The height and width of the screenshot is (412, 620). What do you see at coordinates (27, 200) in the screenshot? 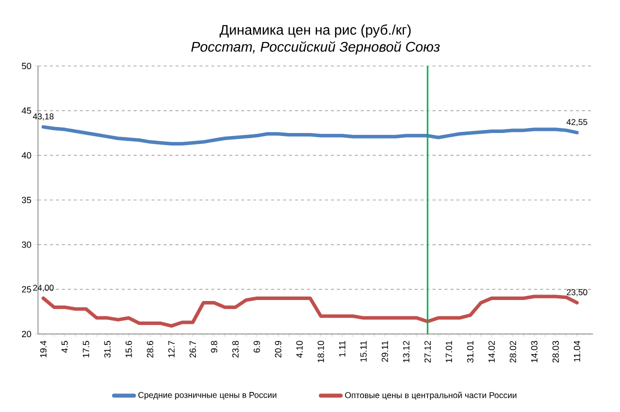
I see `y-tick-label: 35` at bounding box center [27, 200].